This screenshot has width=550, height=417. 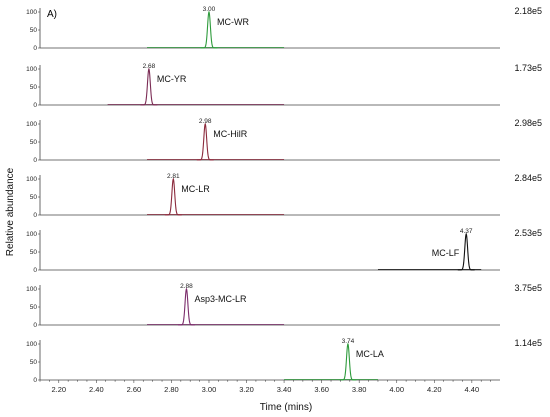 What do you see at coordinates (284, 389) in the screenshot?
I see `x-tick-label: 3.40` at bounding box center [284, 389].